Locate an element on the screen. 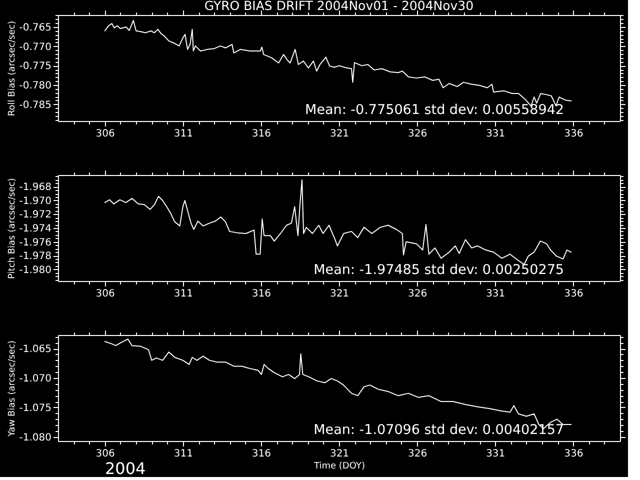 This screenshot has height=480, width=640. line-series is located at coordinates (338, 222).